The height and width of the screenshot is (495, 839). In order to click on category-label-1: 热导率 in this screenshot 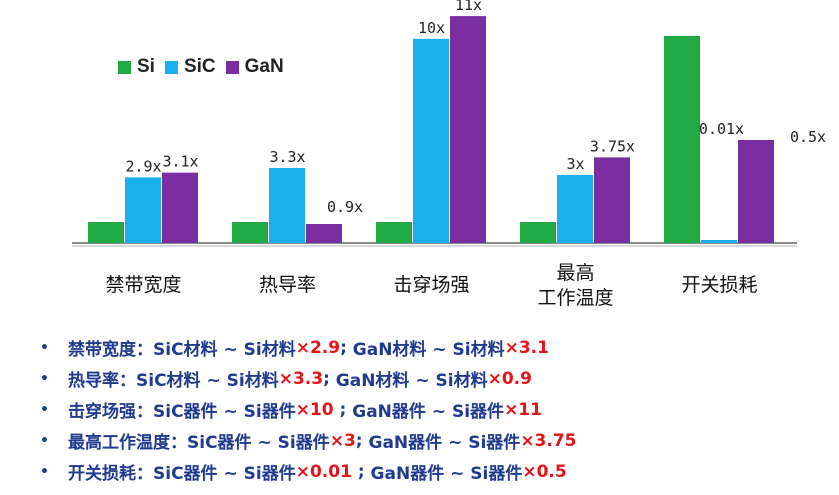, I will do `click(287, 285)`.